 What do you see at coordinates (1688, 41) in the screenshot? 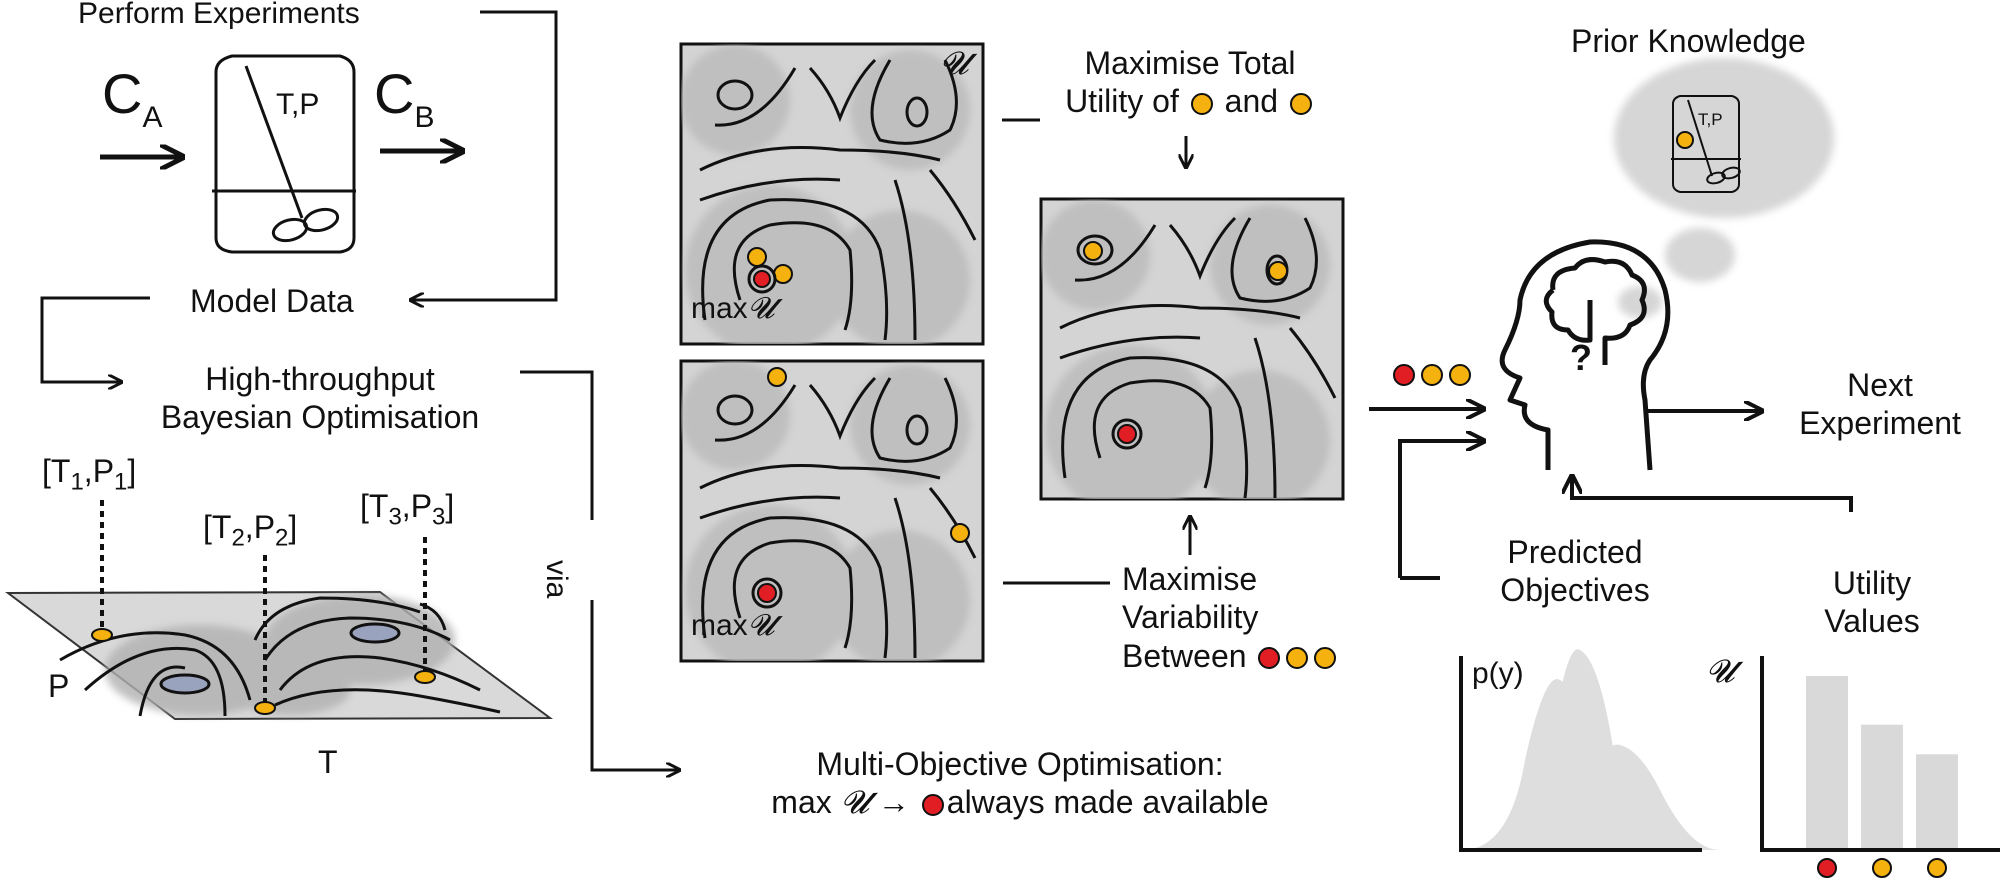
I see `prior-knowledge-label: Prior Knowledge` at bounding box center [1688, 41].